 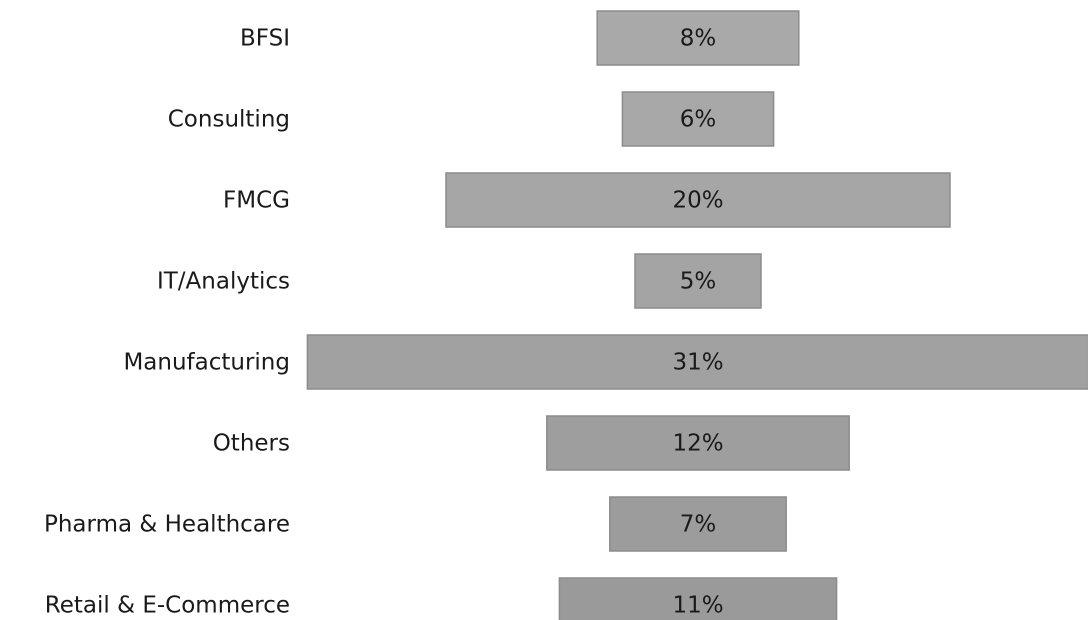 I want to click on value-label: 8%, so click(x=698, y=39).